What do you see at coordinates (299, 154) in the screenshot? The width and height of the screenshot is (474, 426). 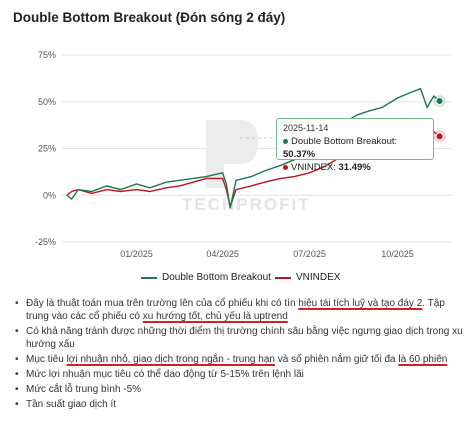 I see `tooltip-strategy-value: 50.37%` at bounding box center [299, 154].